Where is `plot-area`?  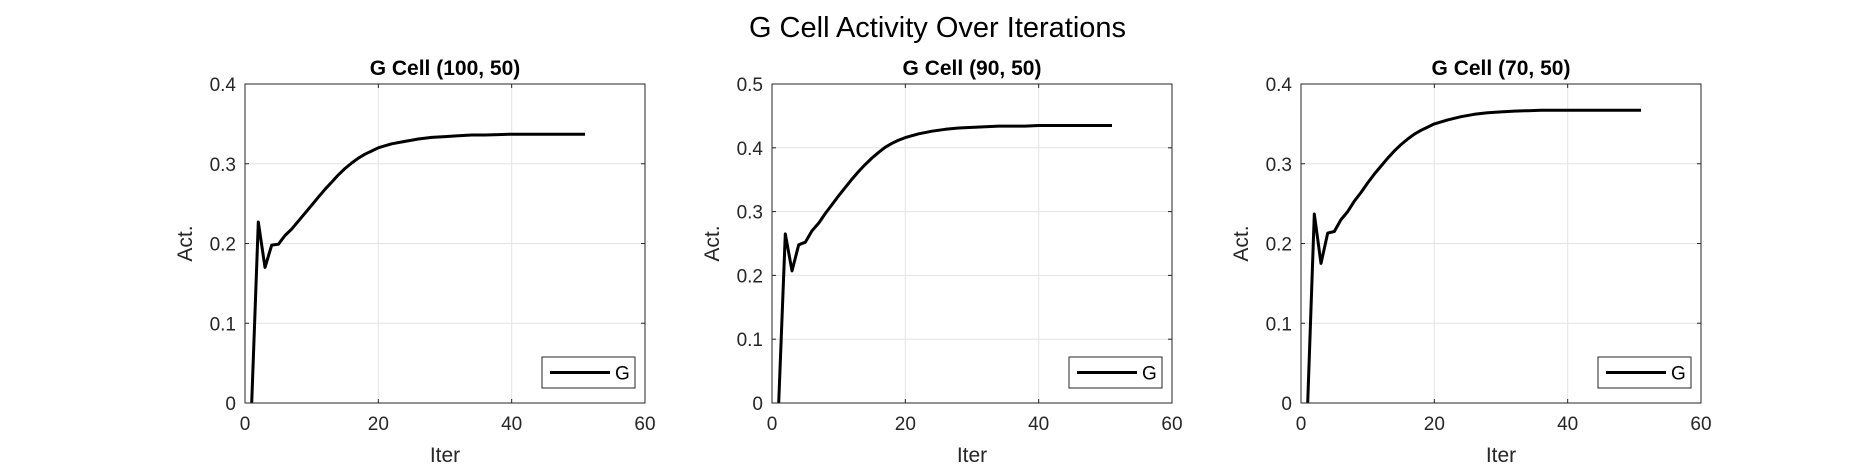
plot-area is located at coordinates (972, 243).